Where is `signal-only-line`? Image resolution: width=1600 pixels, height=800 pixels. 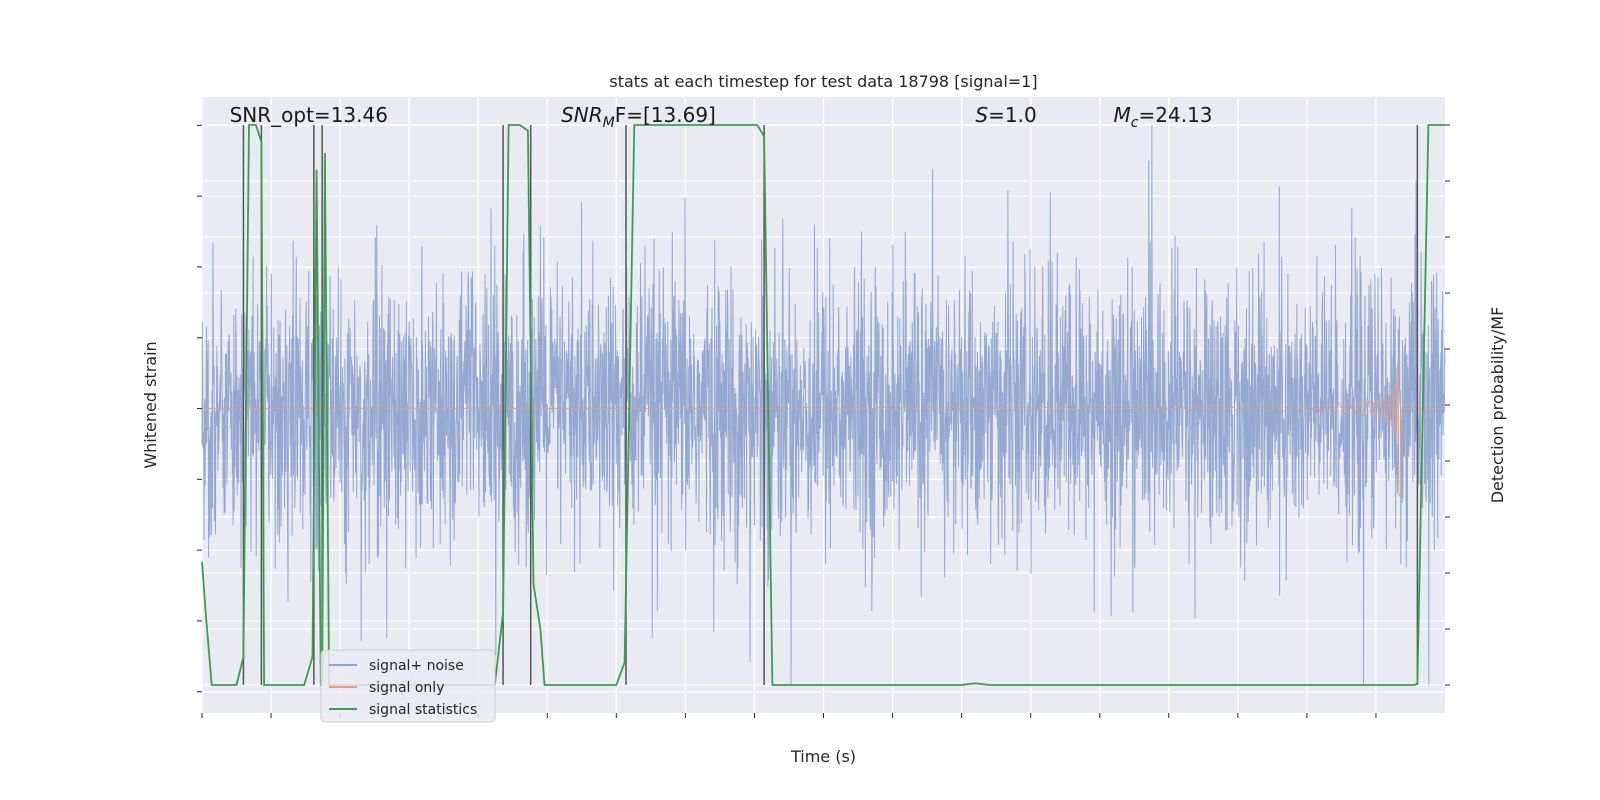
signal-only-line is located at coordinates (823, 430).